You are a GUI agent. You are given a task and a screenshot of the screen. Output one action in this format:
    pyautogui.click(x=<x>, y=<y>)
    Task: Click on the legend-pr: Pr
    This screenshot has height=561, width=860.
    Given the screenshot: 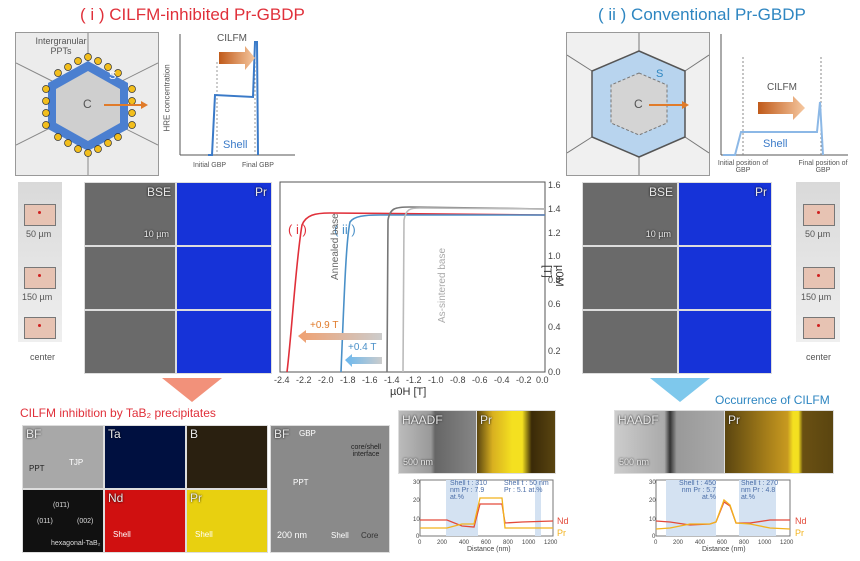 What is the action you would take?
    pyautogui.click(x=561, y=533)
    